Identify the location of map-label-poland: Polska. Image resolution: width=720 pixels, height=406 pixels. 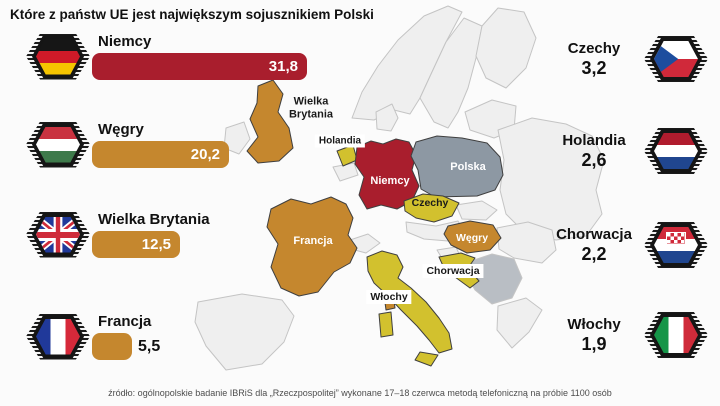
(468, 167).